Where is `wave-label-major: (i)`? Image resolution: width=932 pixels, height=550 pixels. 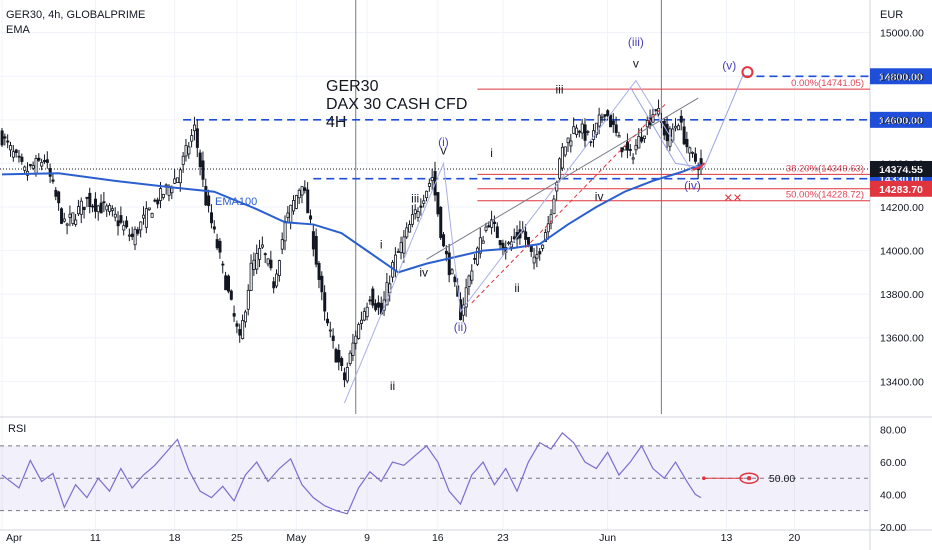 wave-label-major: (i) is located at coordinates (443, 142).